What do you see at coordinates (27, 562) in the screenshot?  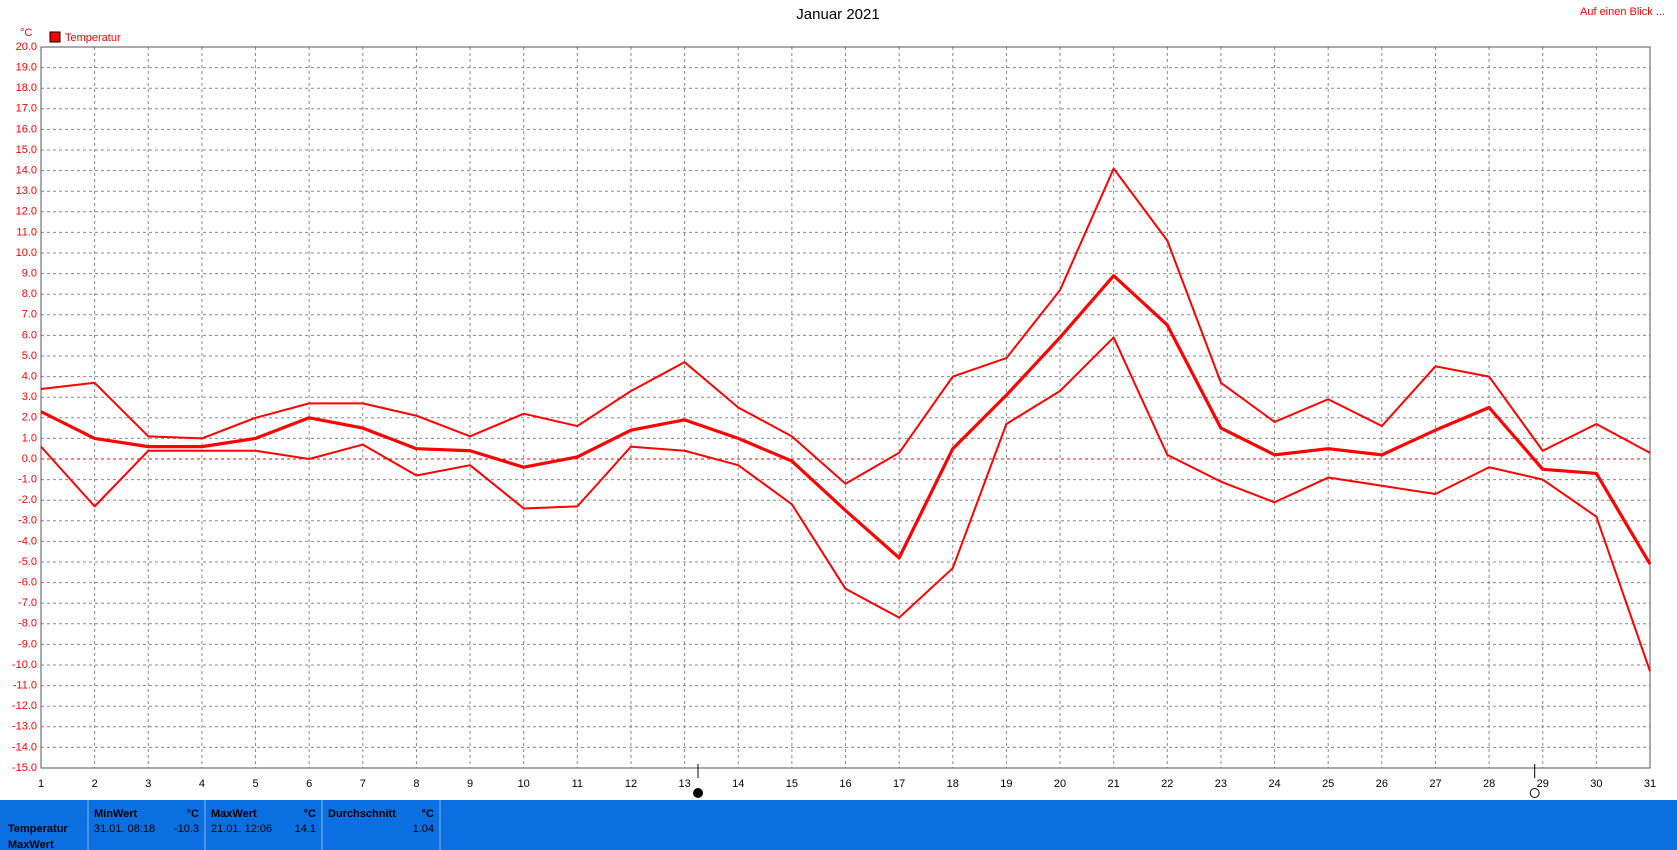 I see `y-tick-label: -5.0` at bounding box center [27, 562].